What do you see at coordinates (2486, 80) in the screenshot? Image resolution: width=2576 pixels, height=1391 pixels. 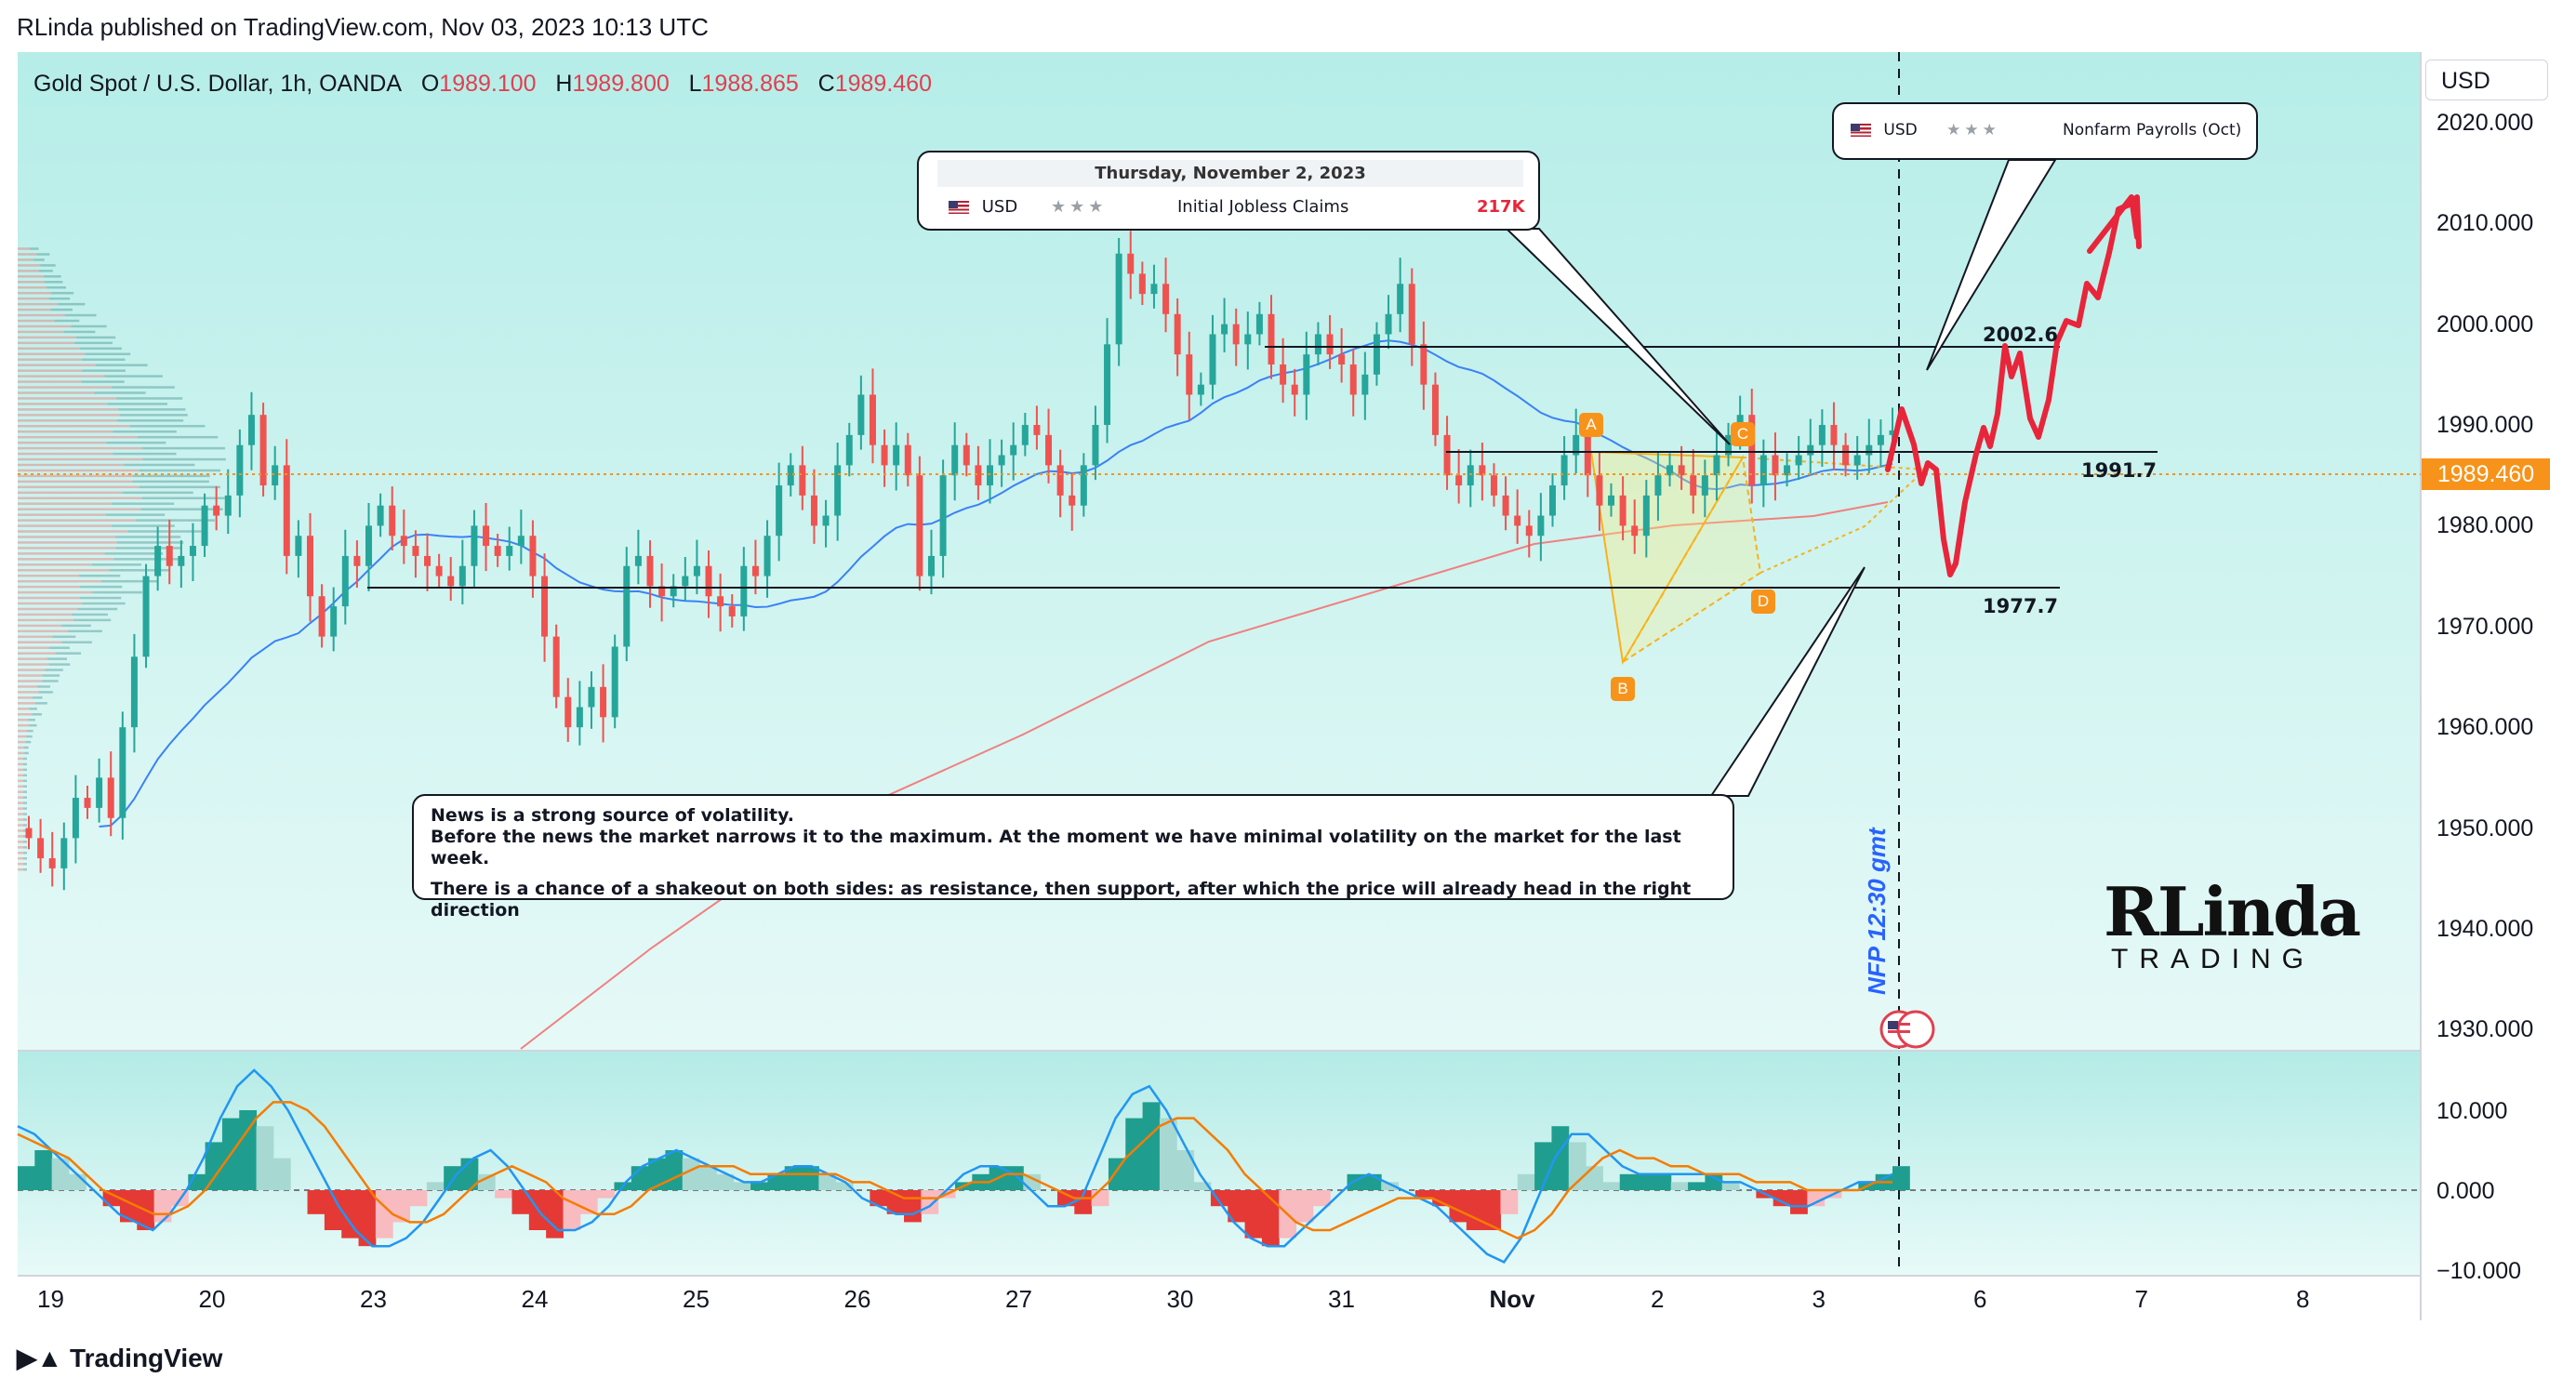 I see `currency-button: USD` at bounding box center [2486, 80].